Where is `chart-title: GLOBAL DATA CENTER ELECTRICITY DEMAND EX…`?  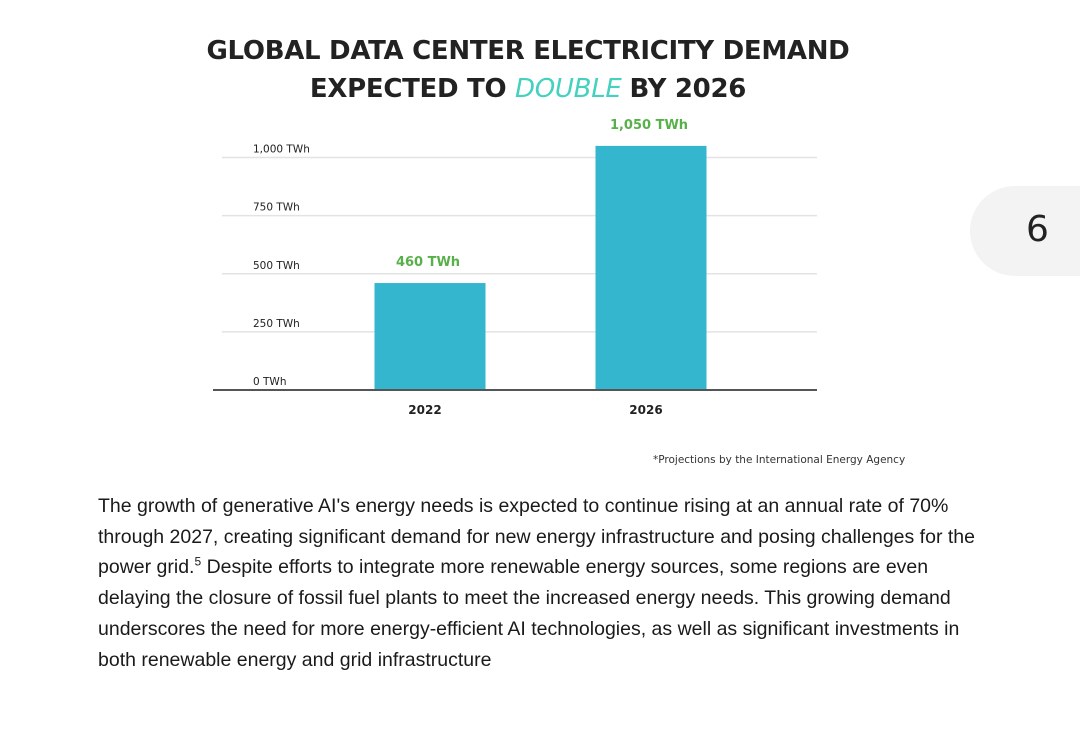
chart-title: GLOBAL DATA CENTER ELECTRICITY DEMAND EX… is located at coordinates (528, 70).